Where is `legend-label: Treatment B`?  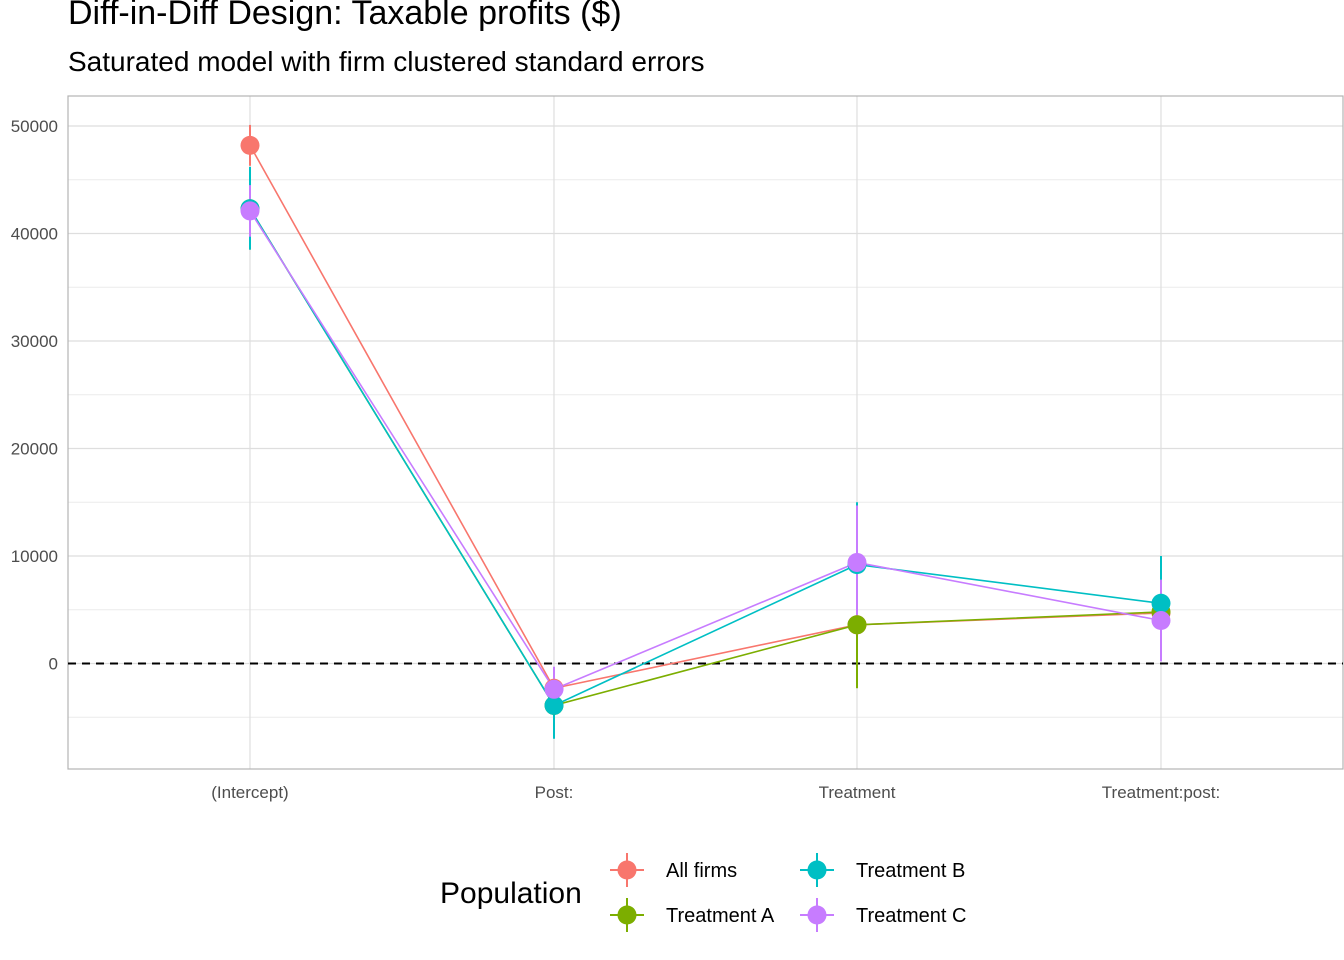 legend-label: Treatment B is located at coordinates (910, 871).